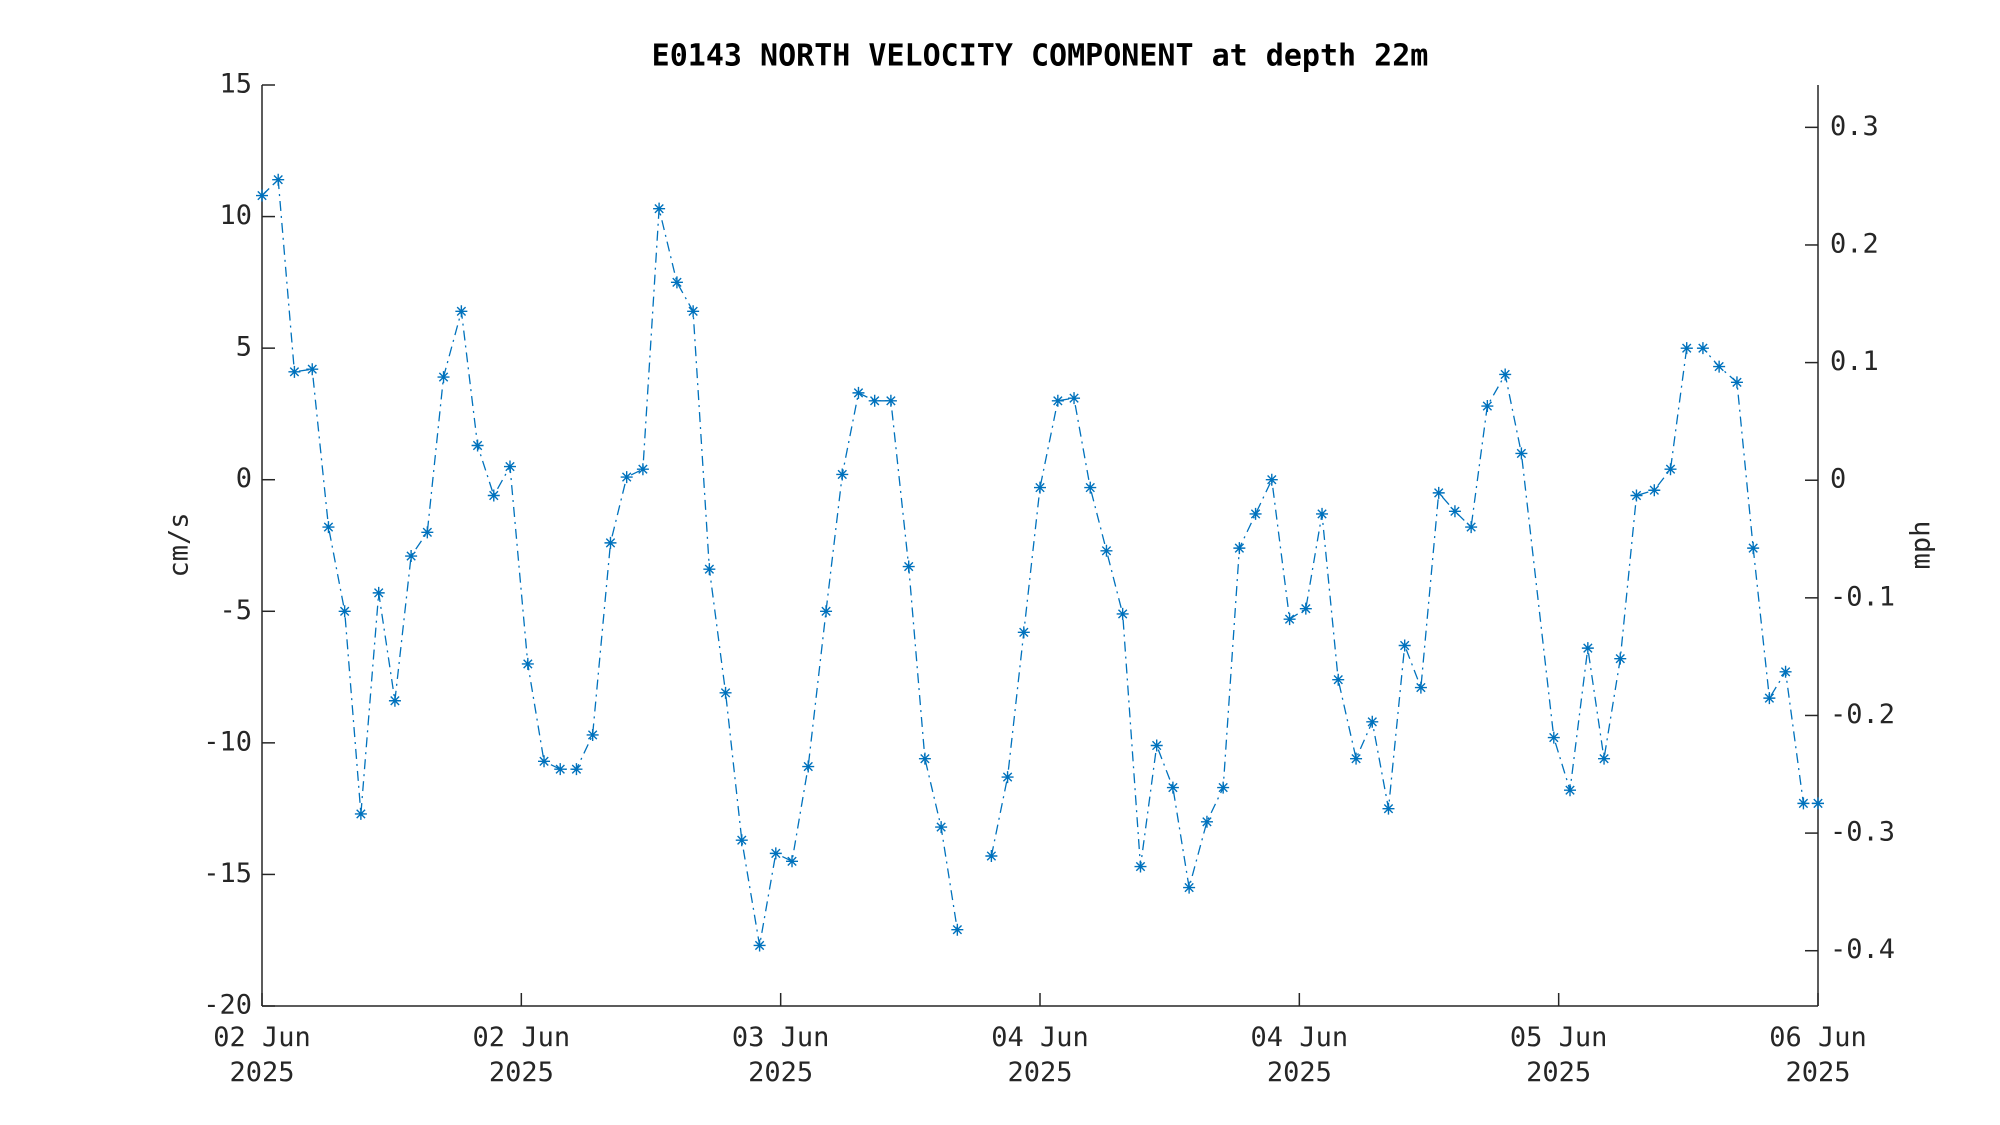  I want to click on y-tick-label: -5, so click(235, 610).